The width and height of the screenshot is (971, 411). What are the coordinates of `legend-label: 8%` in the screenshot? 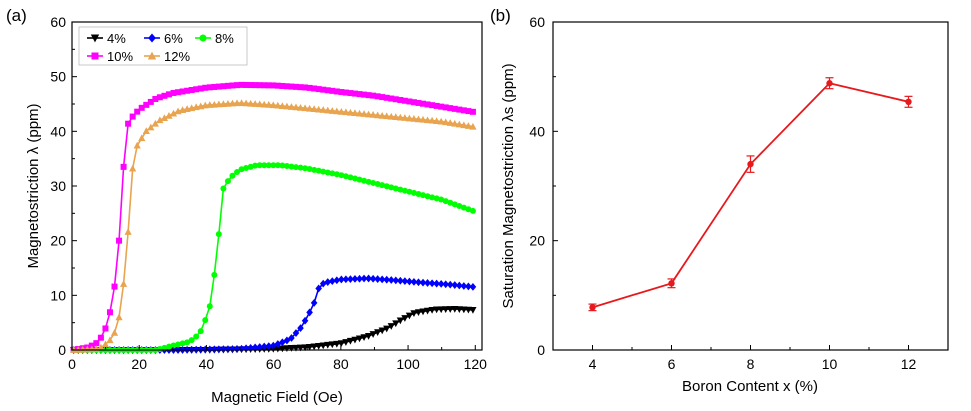 It's located at (224, 38).